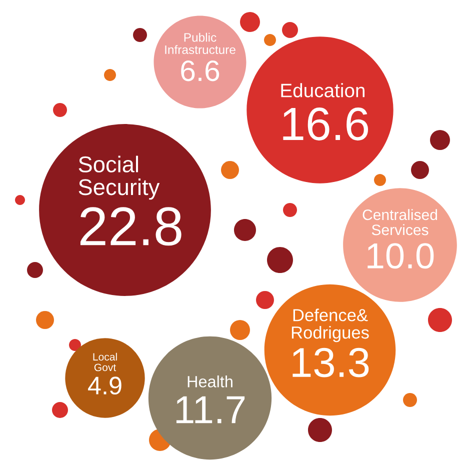 This screenshot has height=462, width=464. Describe the element at coordinates (105, 385) in the screenshot. I see `data-label: 4.9` at that location.